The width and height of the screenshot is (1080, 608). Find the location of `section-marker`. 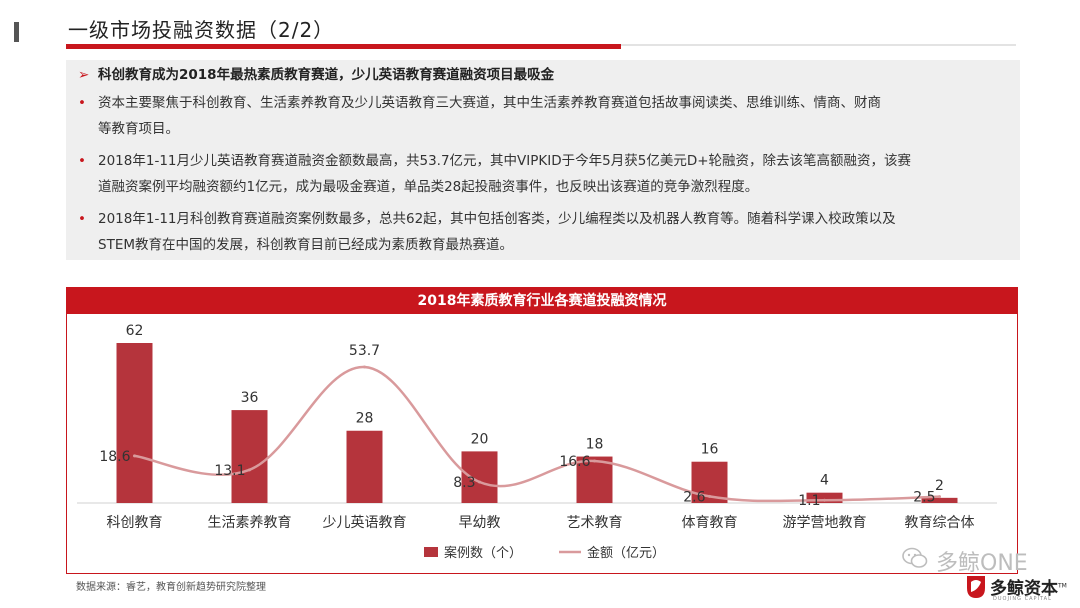

section-marker is located at coordinates (16, 32).